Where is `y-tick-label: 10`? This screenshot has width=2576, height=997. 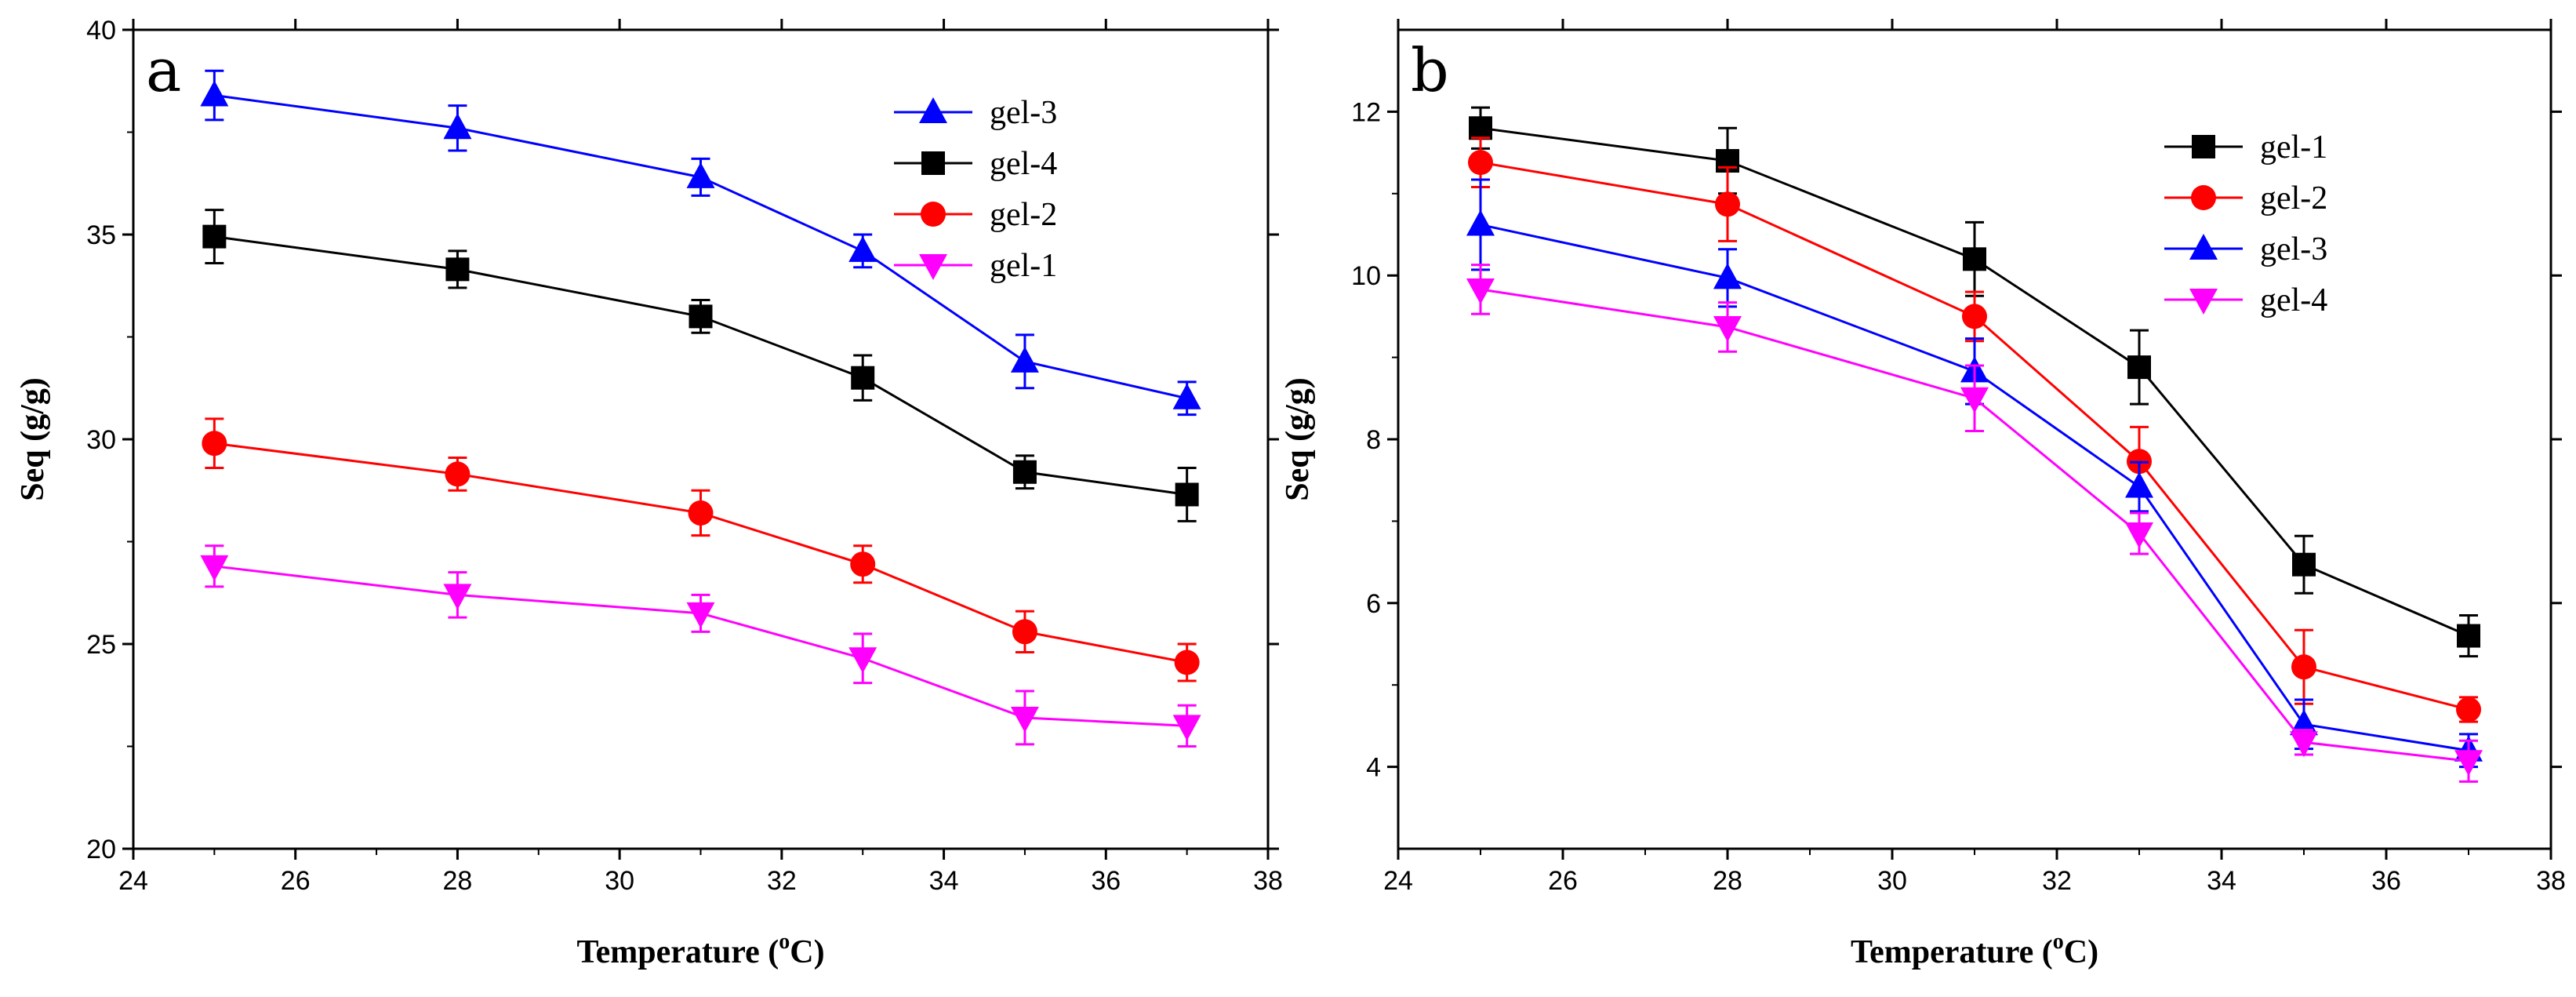 y-tick-label: 10 is located at coordinates (1366, 276).